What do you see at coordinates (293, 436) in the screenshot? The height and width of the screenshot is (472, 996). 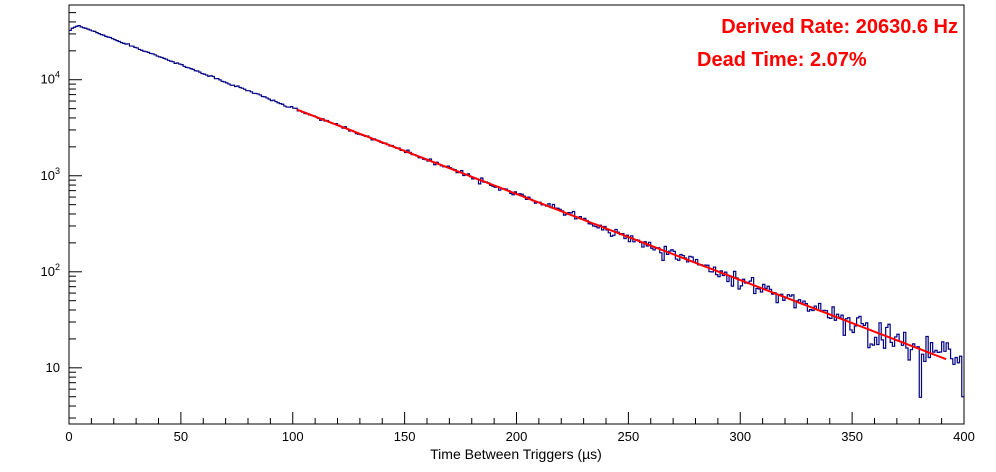 I see `x-tick-label: 100` at bounding box center [293, 436].